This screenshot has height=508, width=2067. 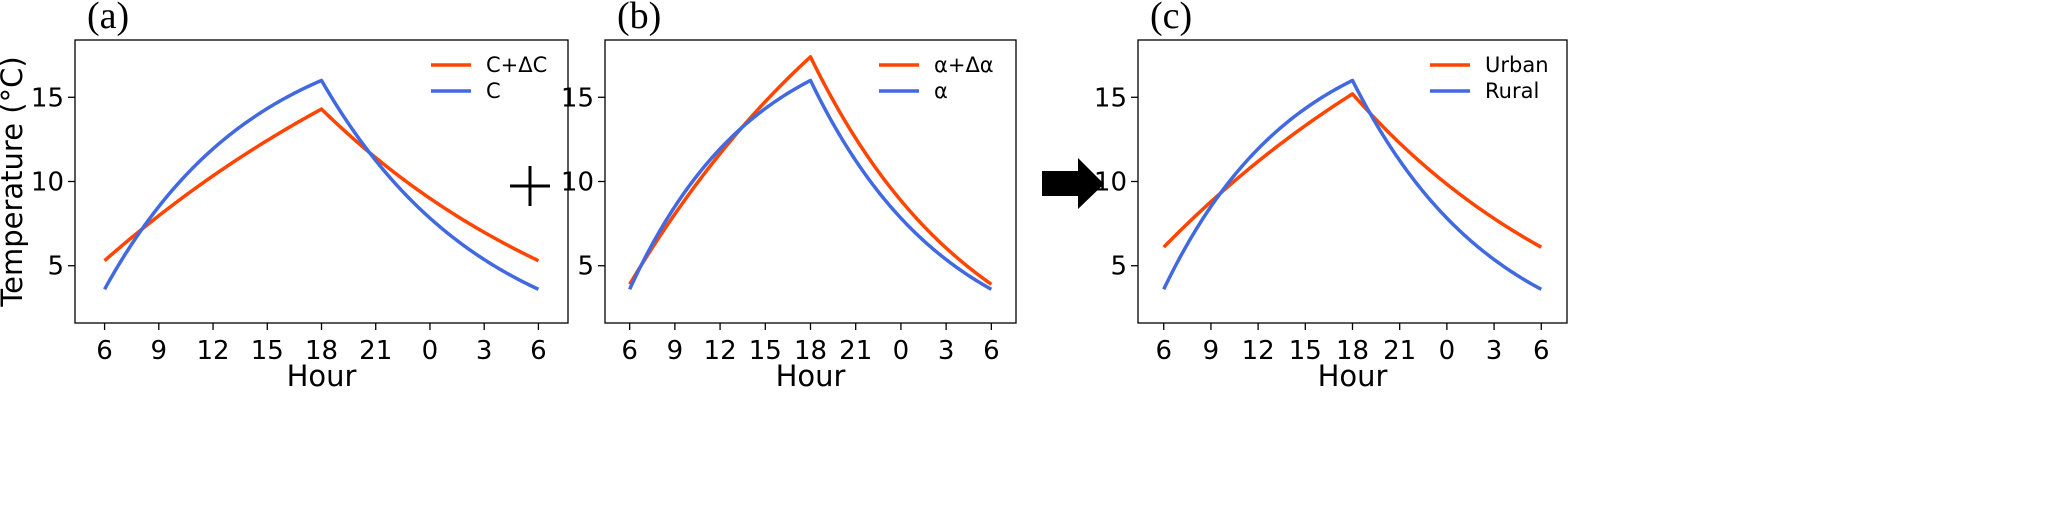 I want to click on legend-entry-label: C+ΔC, so click(x=516, y=65).